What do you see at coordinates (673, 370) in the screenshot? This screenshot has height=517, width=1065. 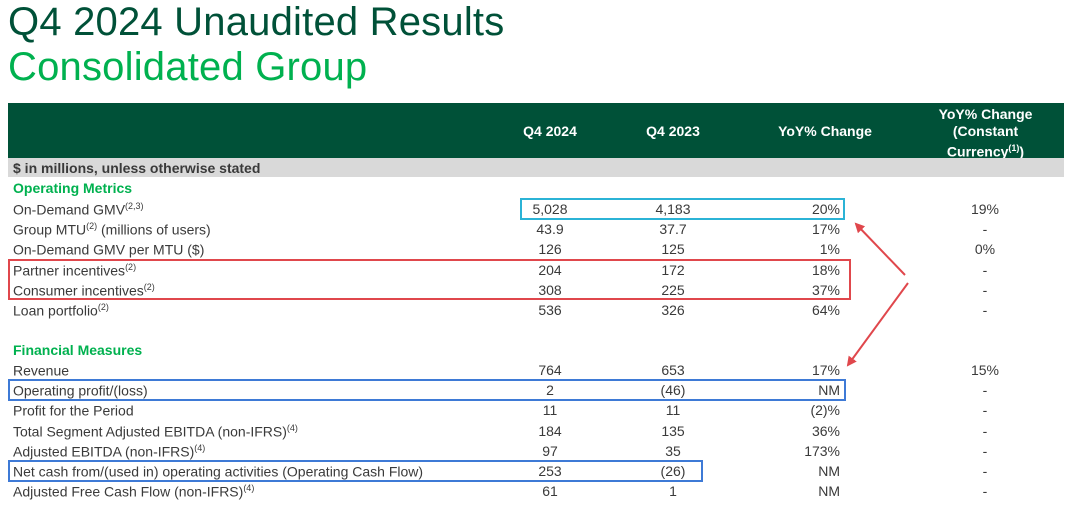 I see `cell-q4-2023: 653` at bounding box center [673, 370].